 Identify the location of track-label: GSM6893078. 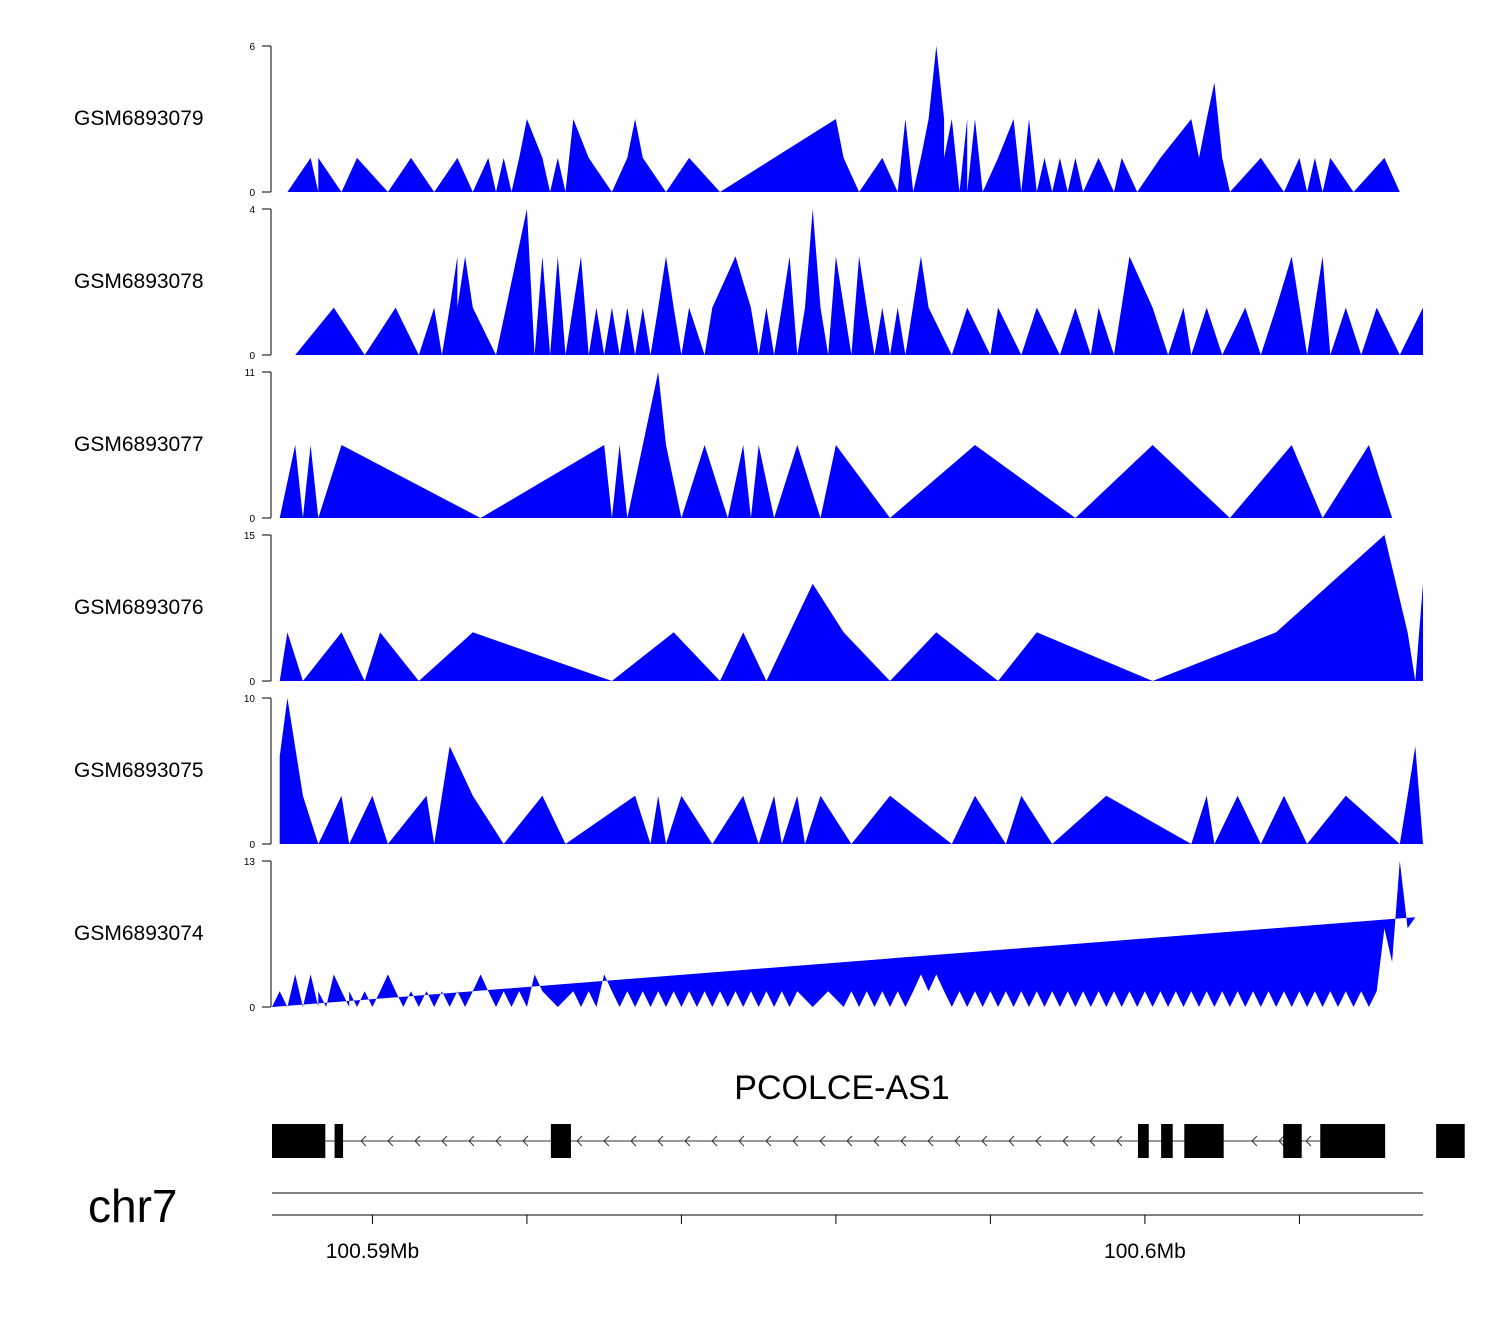
(139, 281).